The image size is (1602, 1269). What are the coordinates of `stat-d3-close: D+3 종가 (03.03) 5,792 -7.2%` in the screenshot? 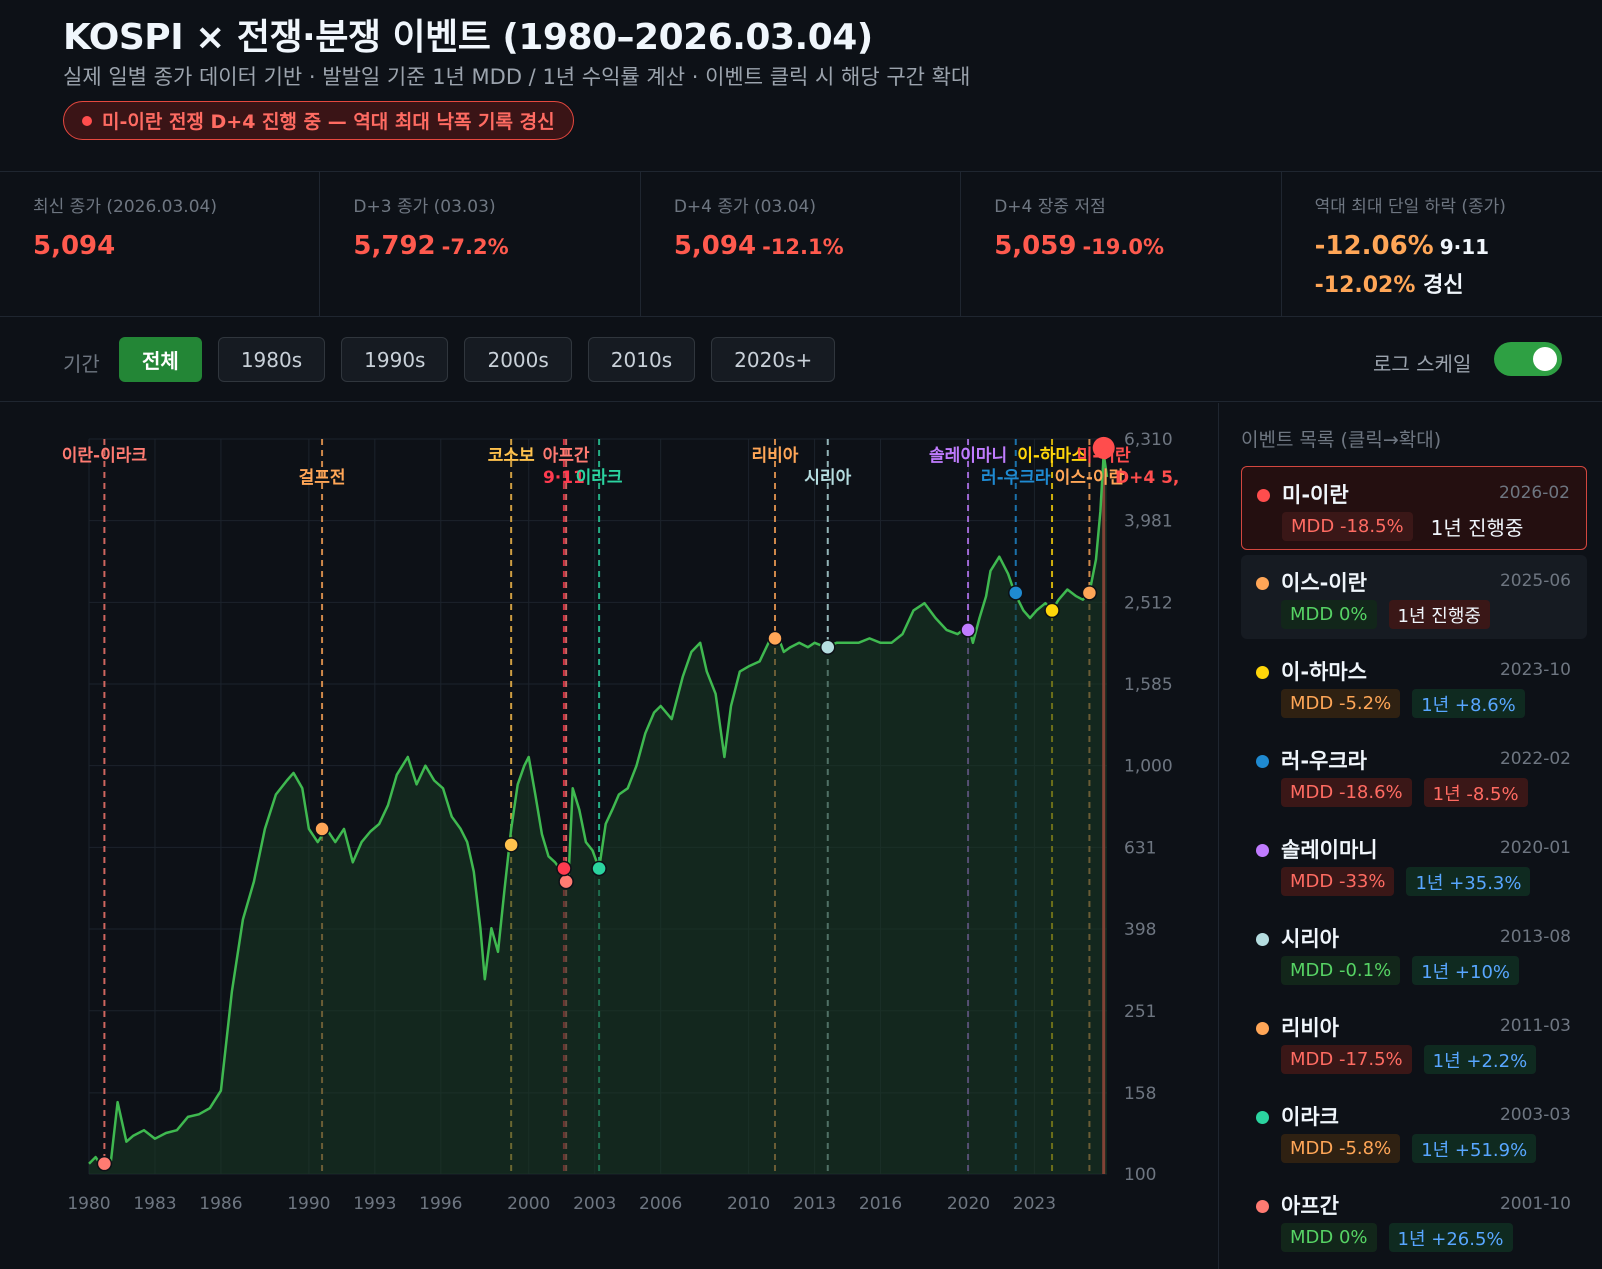 It's located at (480, 244).